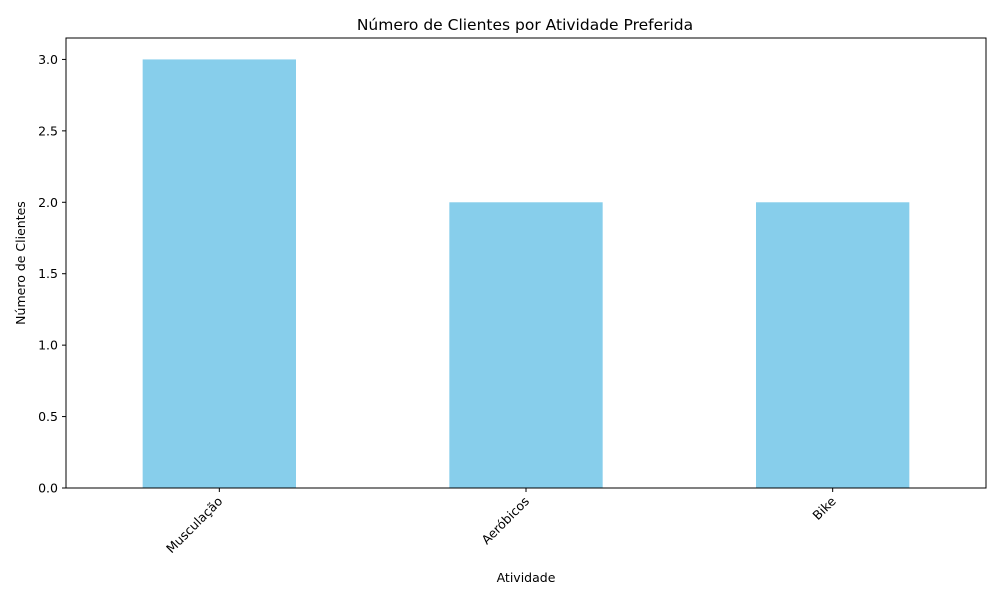 Image resolution: width=1000 pixels, height=600 pixels. I want to click on x-axis-label: Atividade, so click(526, 577).